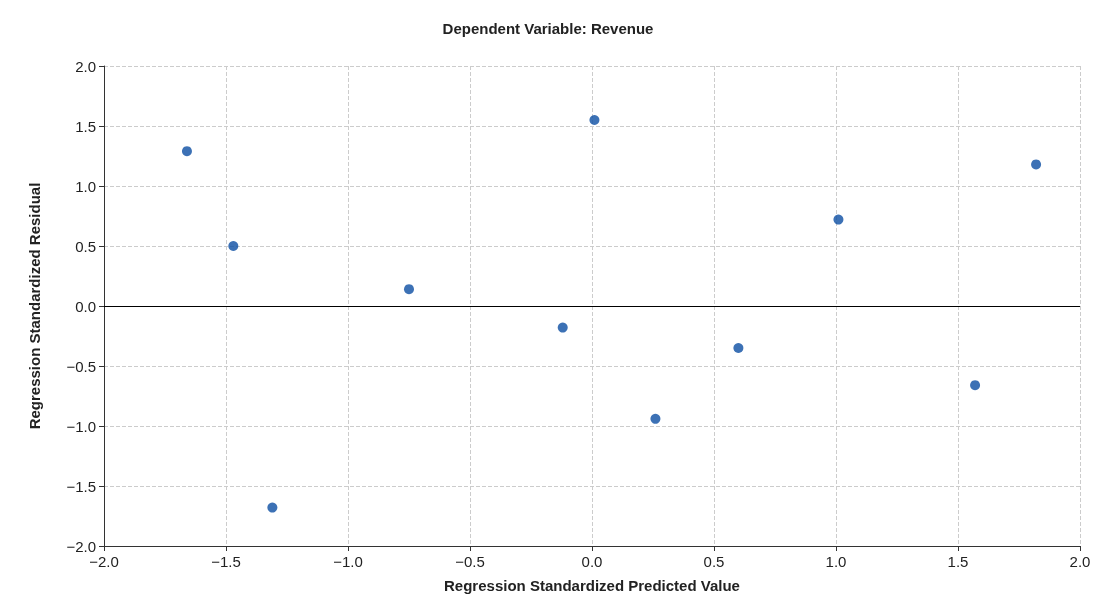  What do you see at coordinates (34, 306) in the screenshot?
I see `y-axis-title: Regression Standardized Residual` at bounding box center [34, 306].